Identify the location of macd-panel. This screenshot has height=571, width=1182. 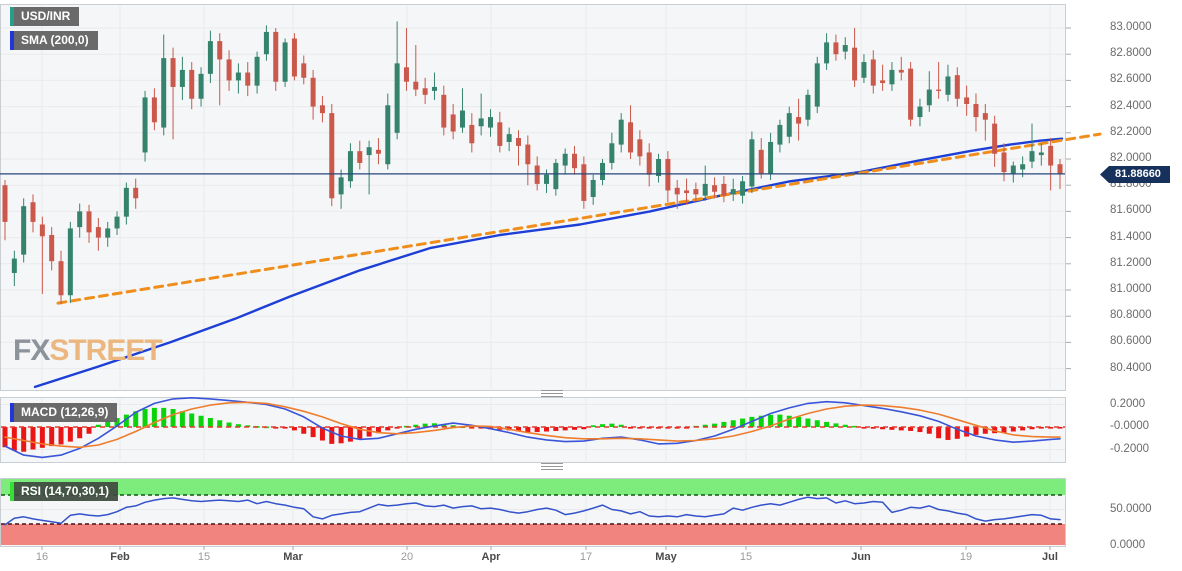
(533, 430).